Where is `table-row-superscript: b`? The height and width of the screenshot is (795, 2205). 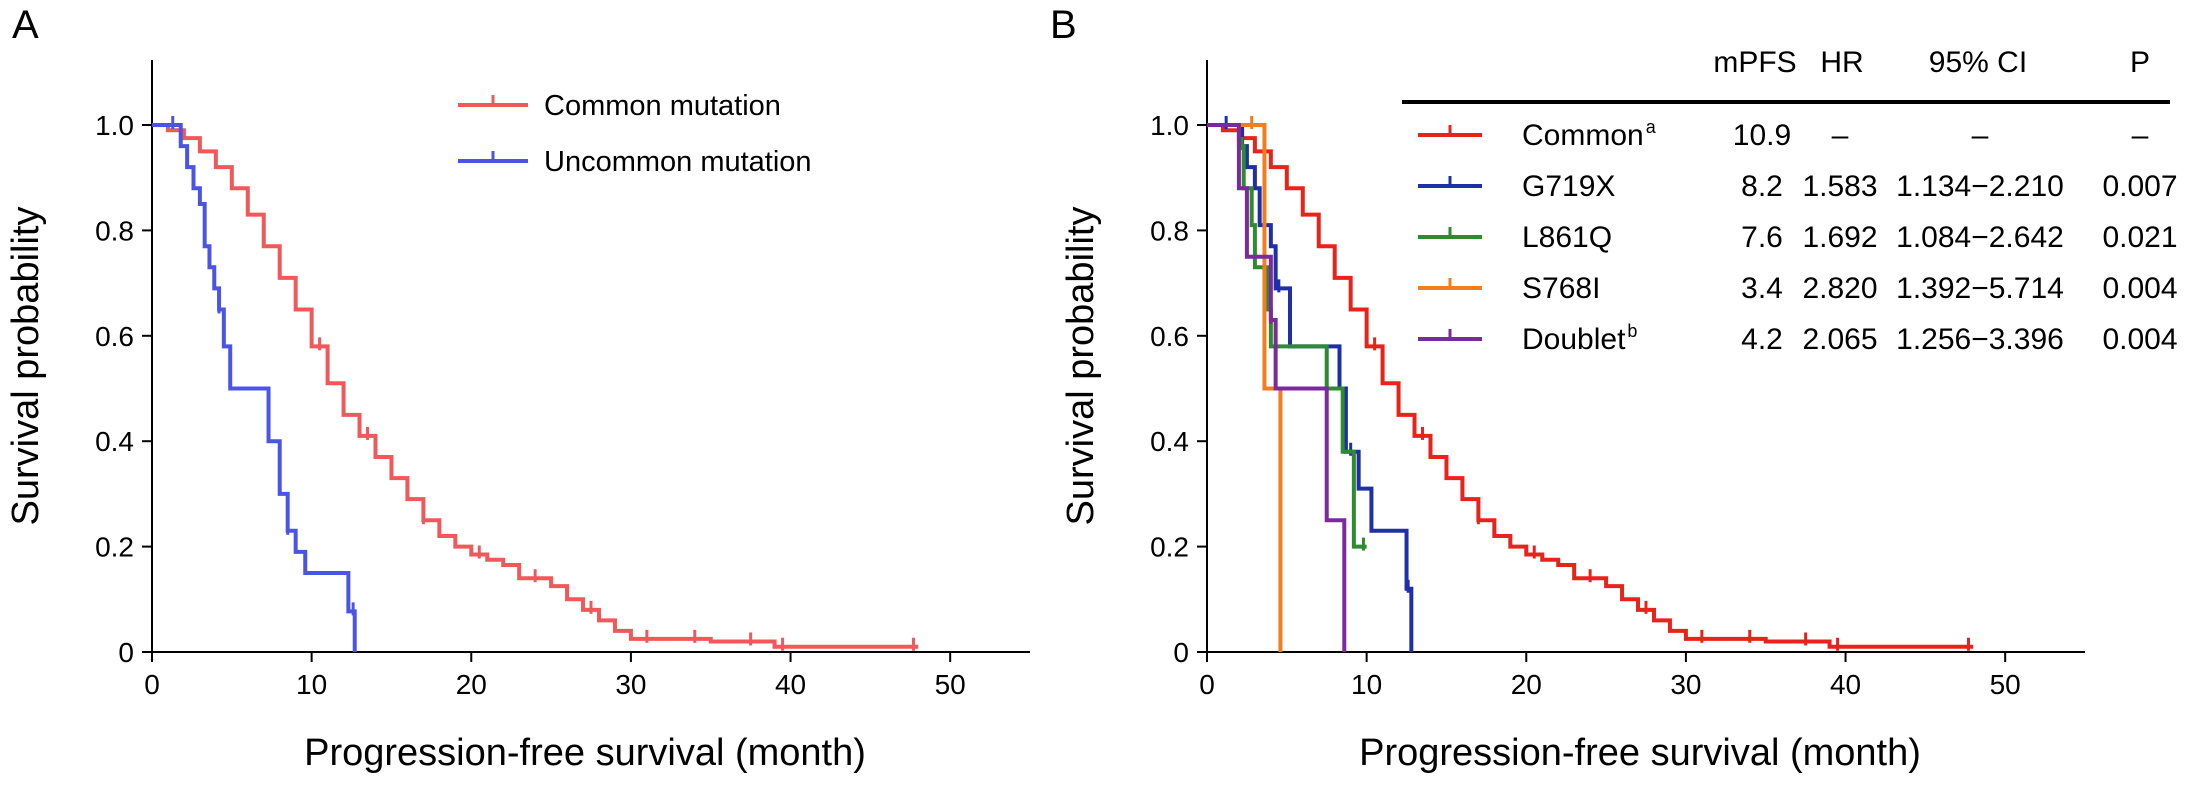 table-row-superscript: b is located at coordinates (1632, 331).